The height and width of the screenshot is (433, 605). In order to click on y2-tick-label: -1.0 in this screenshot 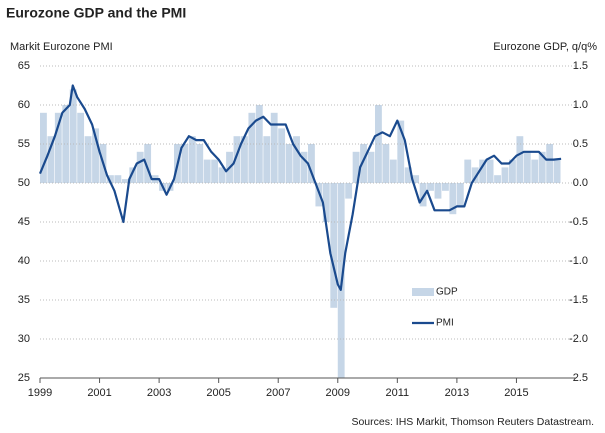, I will do `click(578, 261)`.